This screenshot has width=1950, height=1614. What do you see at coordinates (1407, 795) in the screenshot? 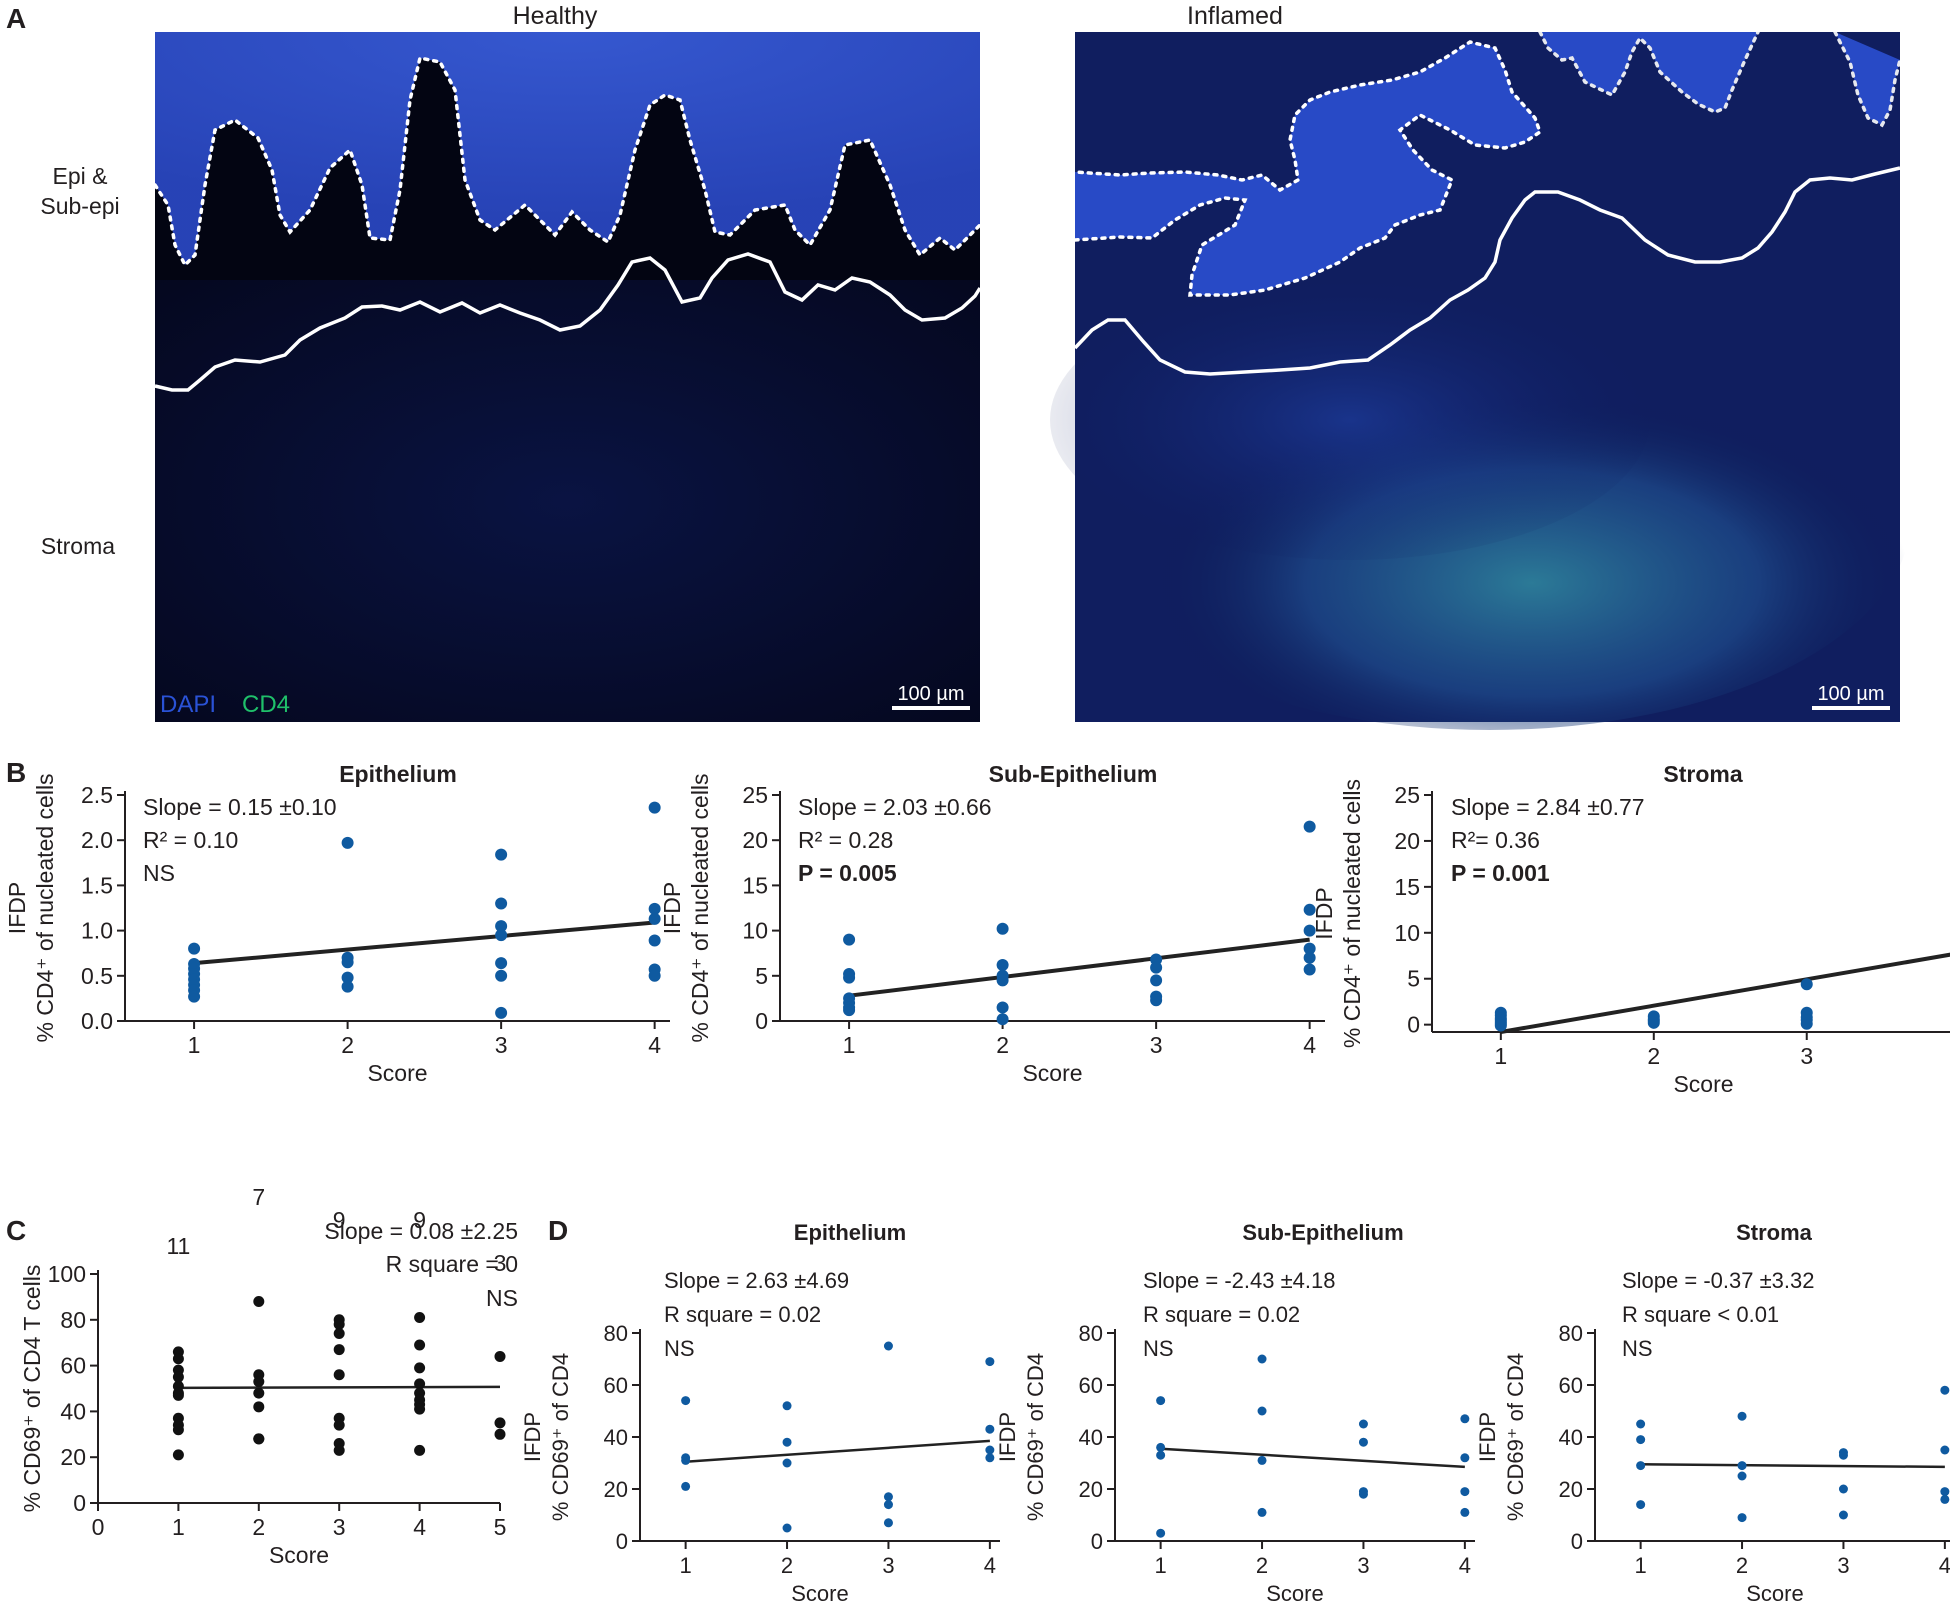
I see `y-tick-label: 25` at bounding box center [1407, 795].